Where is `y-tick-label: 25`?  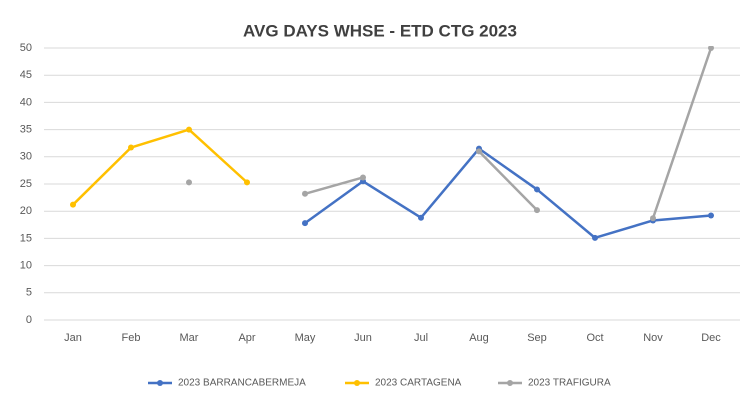 y-tick-label: 25 is located at coordinates (26, 184).